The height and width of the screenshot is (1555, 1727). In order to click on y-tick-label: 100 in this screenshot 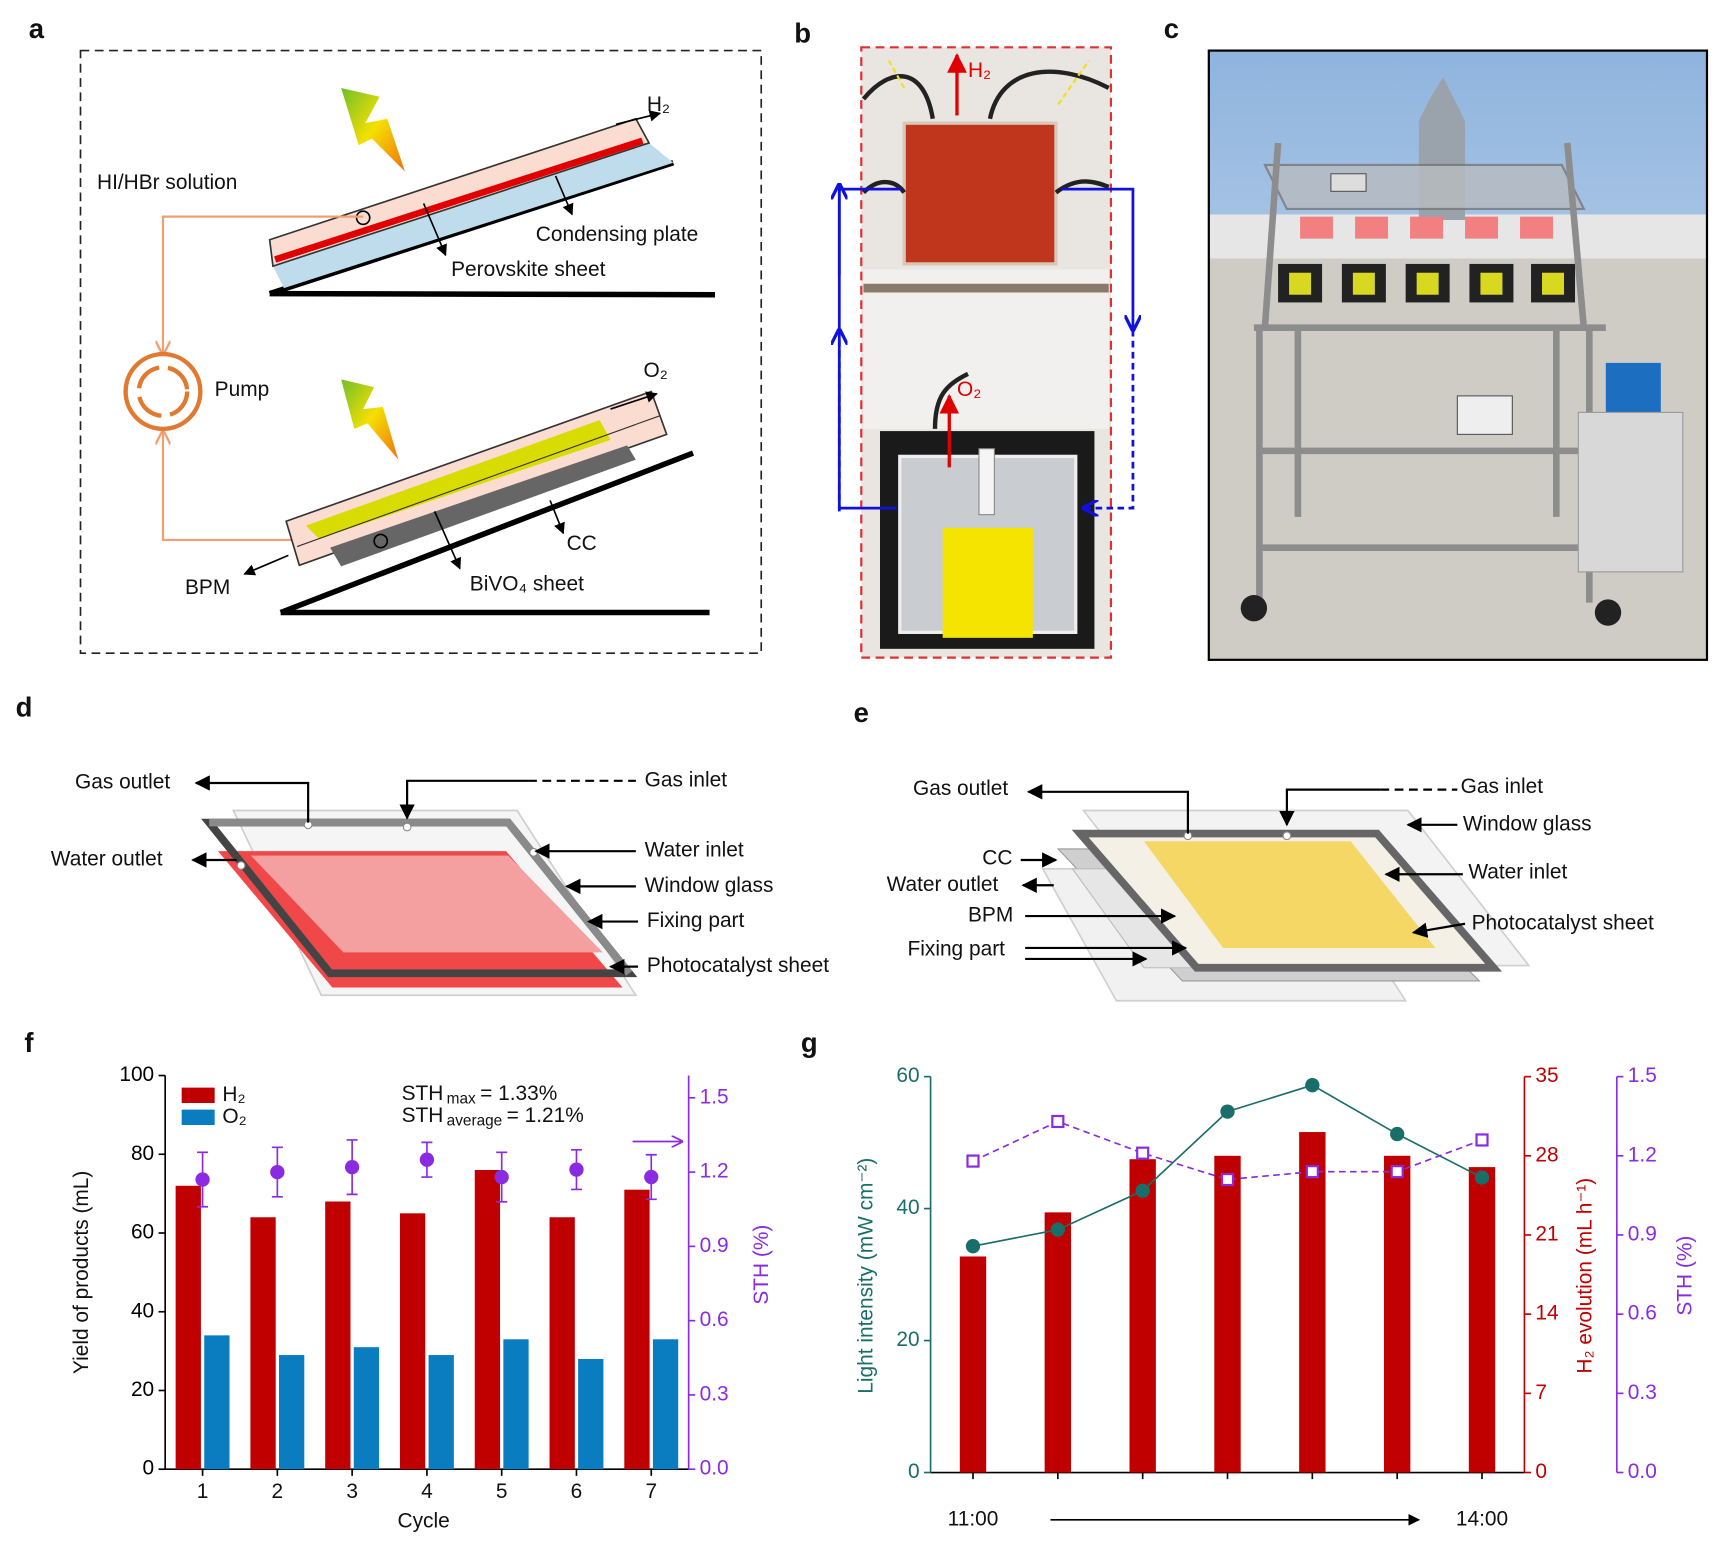, I will do `click(136, 1074)`.